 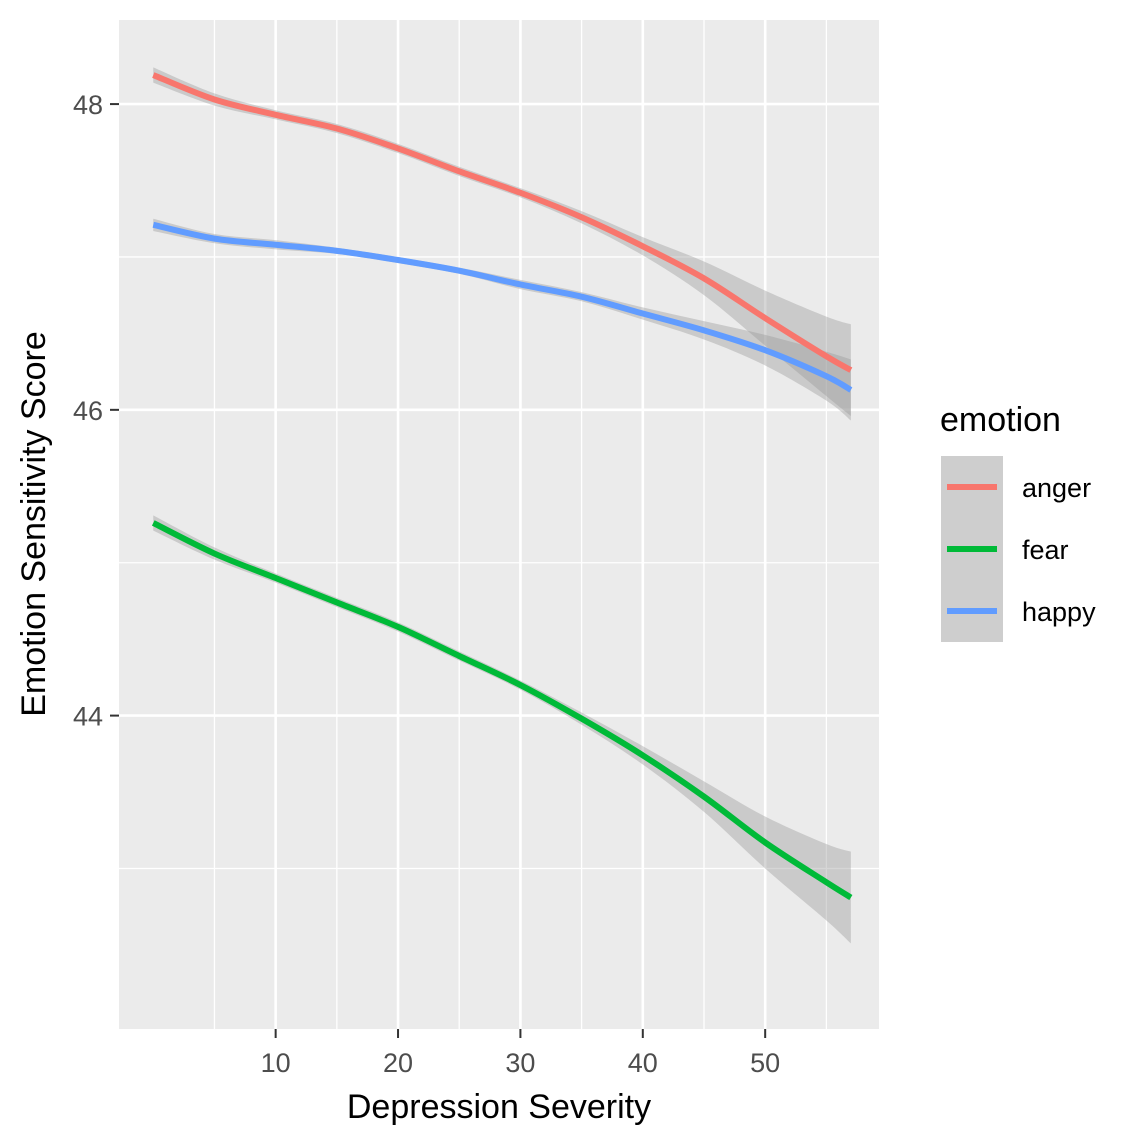 What do you see at coordinates (1045, 550) in the screenshot?
I see `legend-label-fear: fear` at bounding box center [1045, 550].